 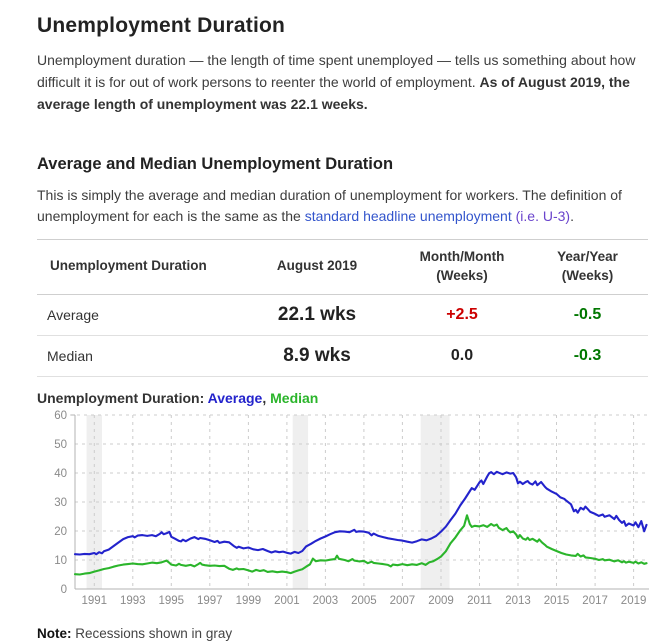 I want to click on y-tick-label: 40, so click(x=60, y=474).